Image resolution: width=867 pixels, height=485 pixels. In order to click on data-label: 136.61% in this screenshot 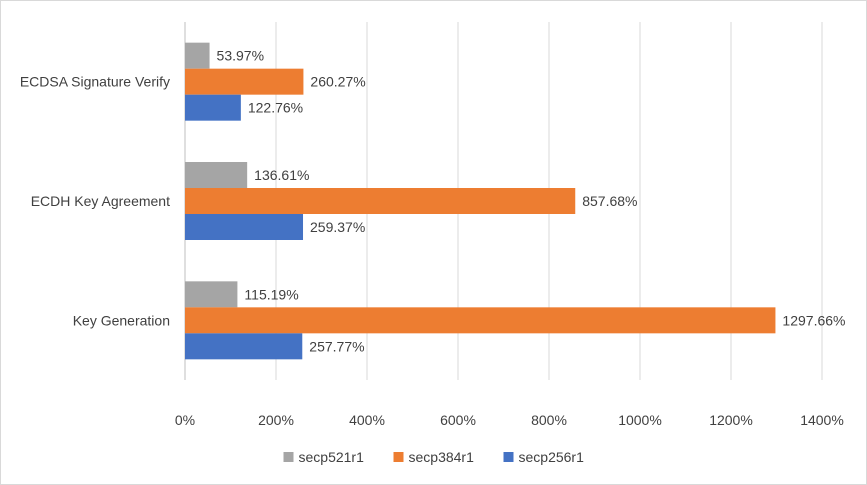, I will do `click(281, 175)`.